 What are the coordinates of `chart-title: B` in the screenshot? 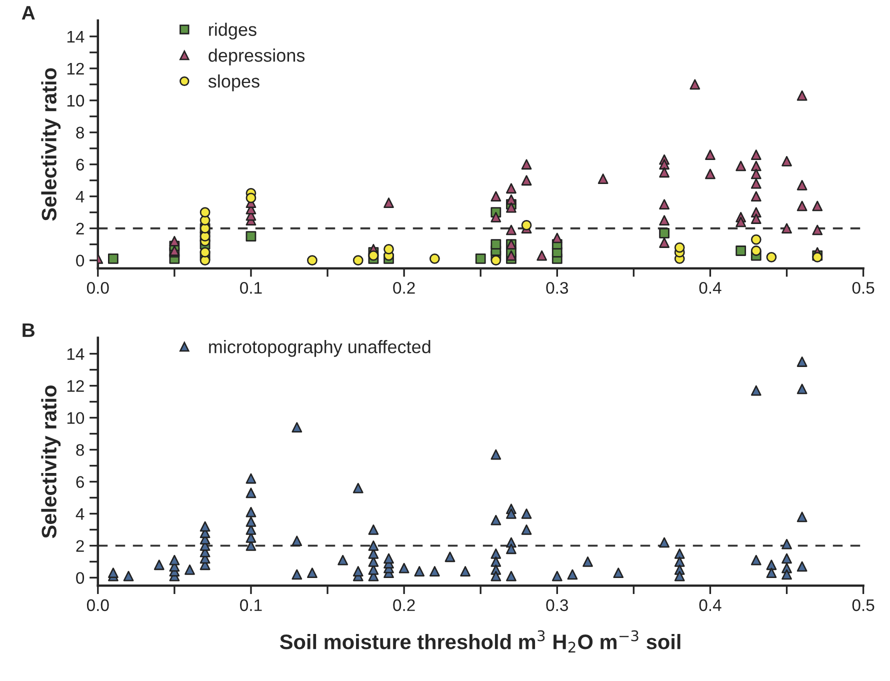 It's located at (28, 330).